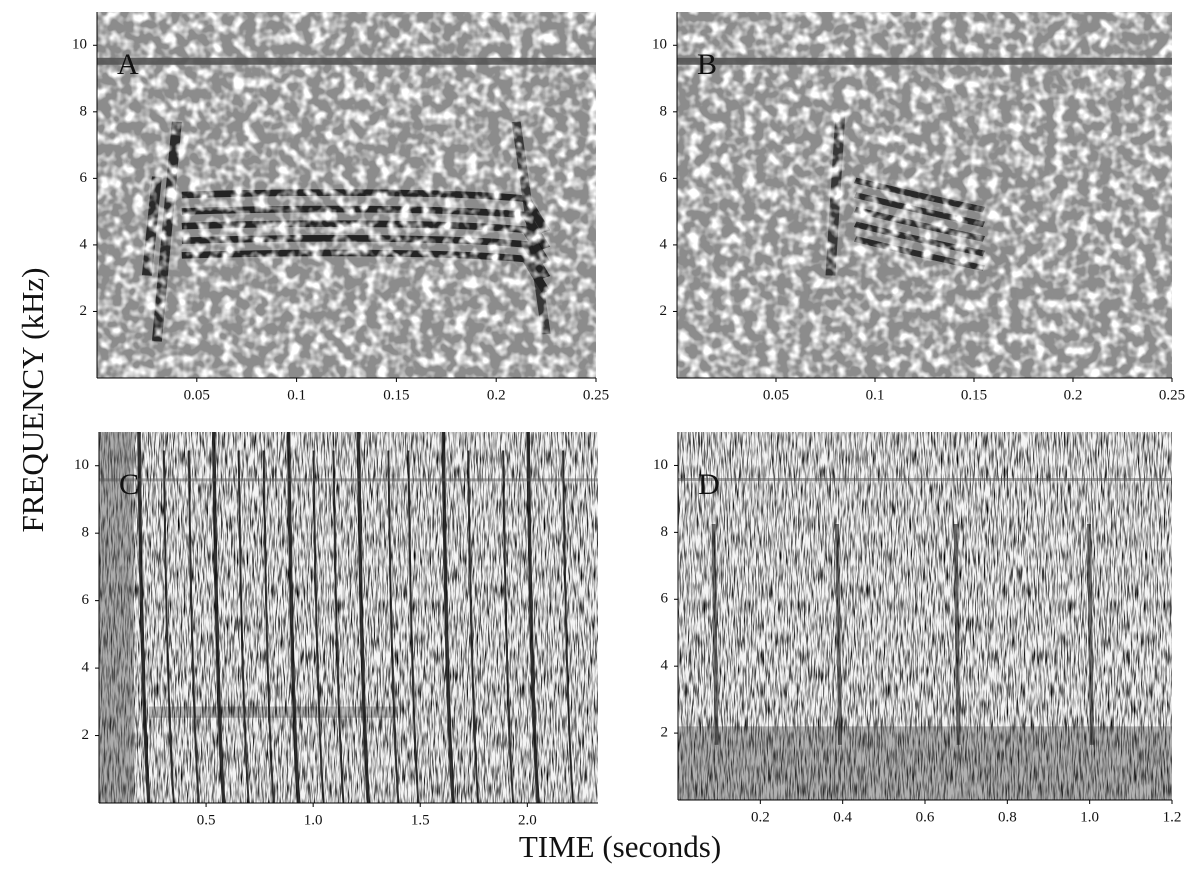 The image size is (1200, 870). Describe the element at coordinates (925, 661) in the screenshot. I see `sonogram-shapes` at that location.